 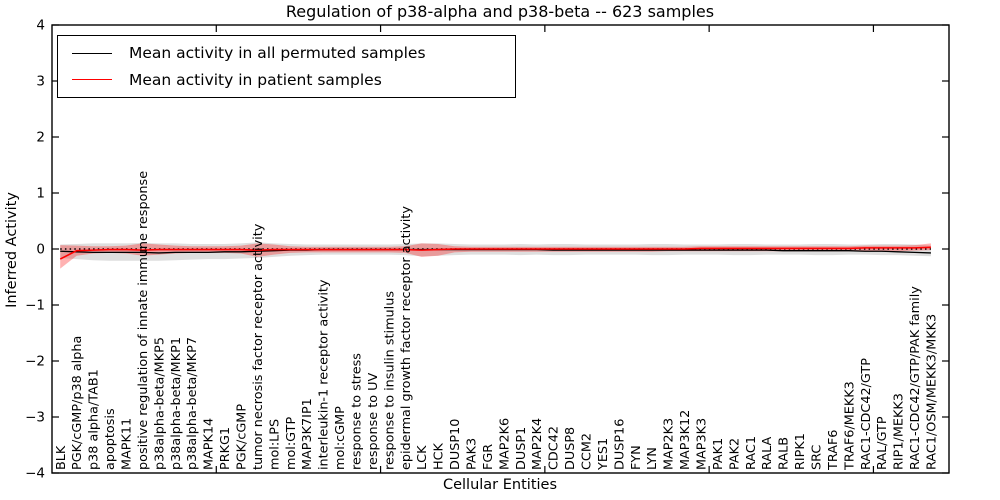 I want to click on x-tick-label: PAK3, so click(x=472, y=454).